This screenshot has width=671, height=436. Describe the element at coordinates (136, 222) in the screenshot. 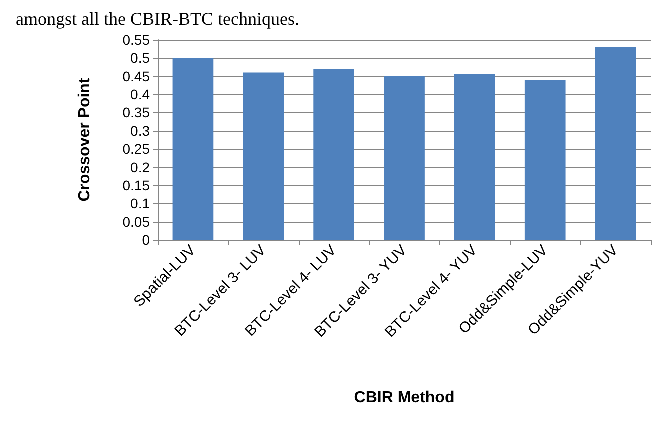

I see `y-tick-label: 0.05` at that location.